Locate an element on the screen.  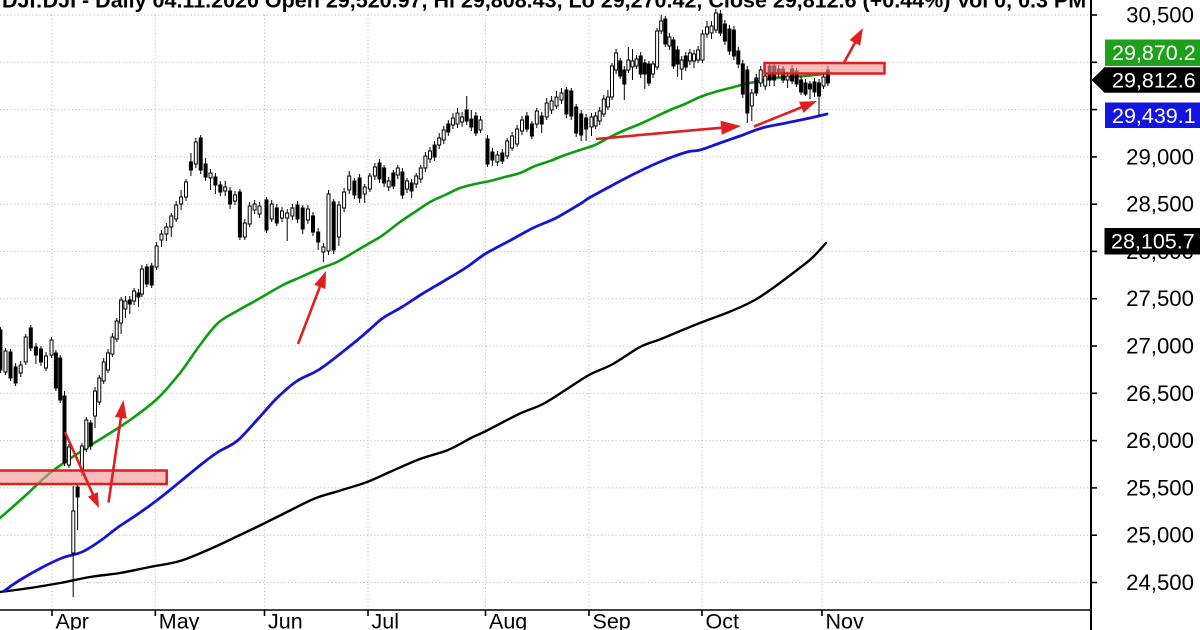
svg-text: 25,500 is located at coordinates (1160, 487).